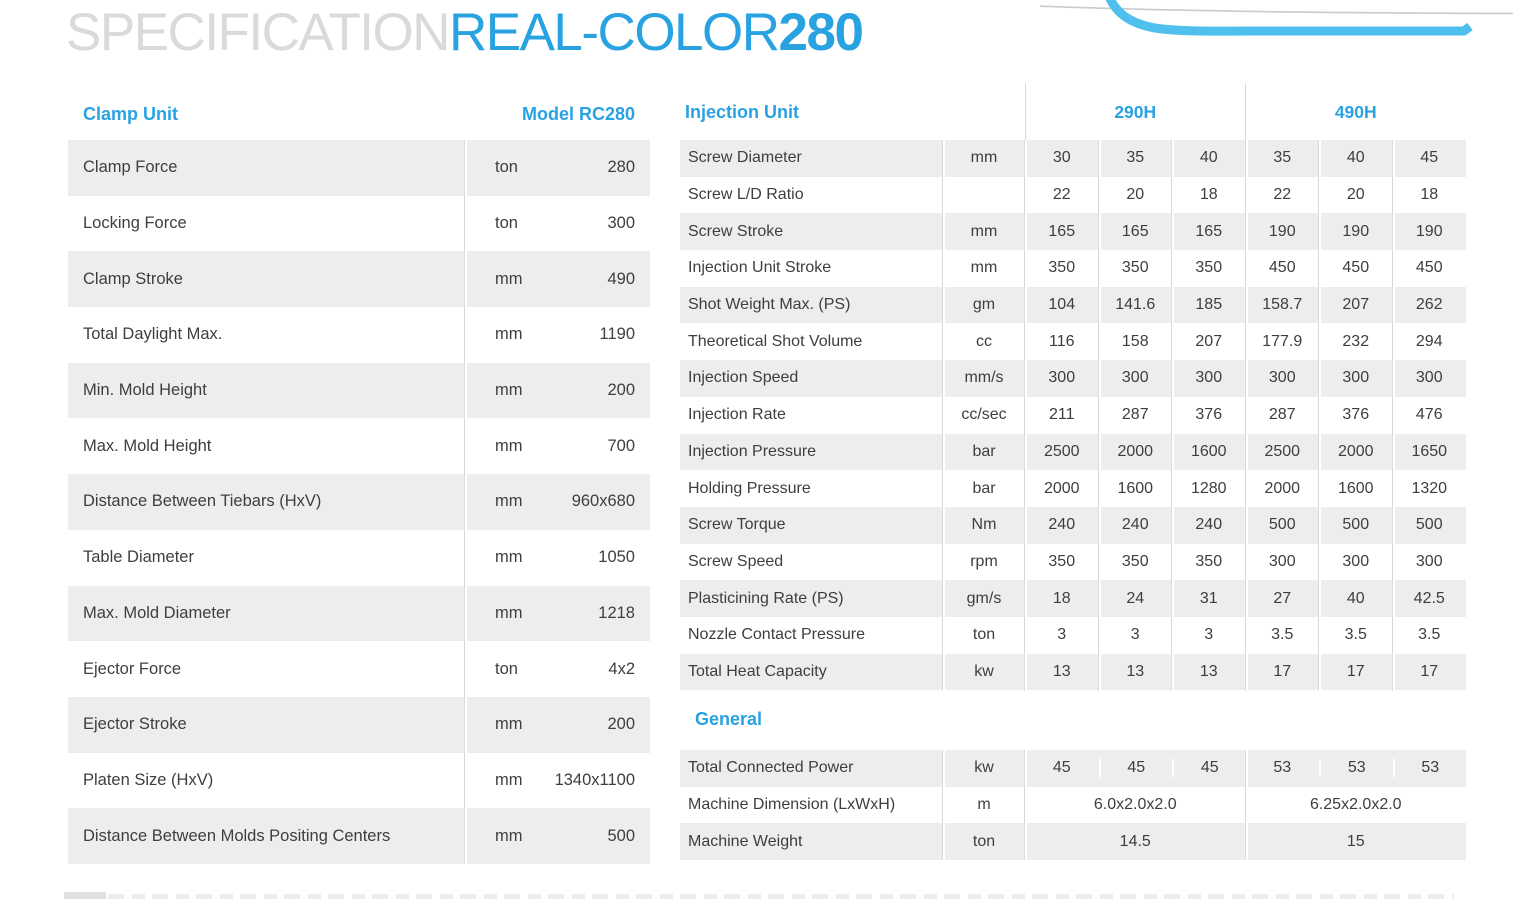  Describe the element at coordinates (752, 451) in the screenshot. I see `spec-label: Injection Pressure` at that location.